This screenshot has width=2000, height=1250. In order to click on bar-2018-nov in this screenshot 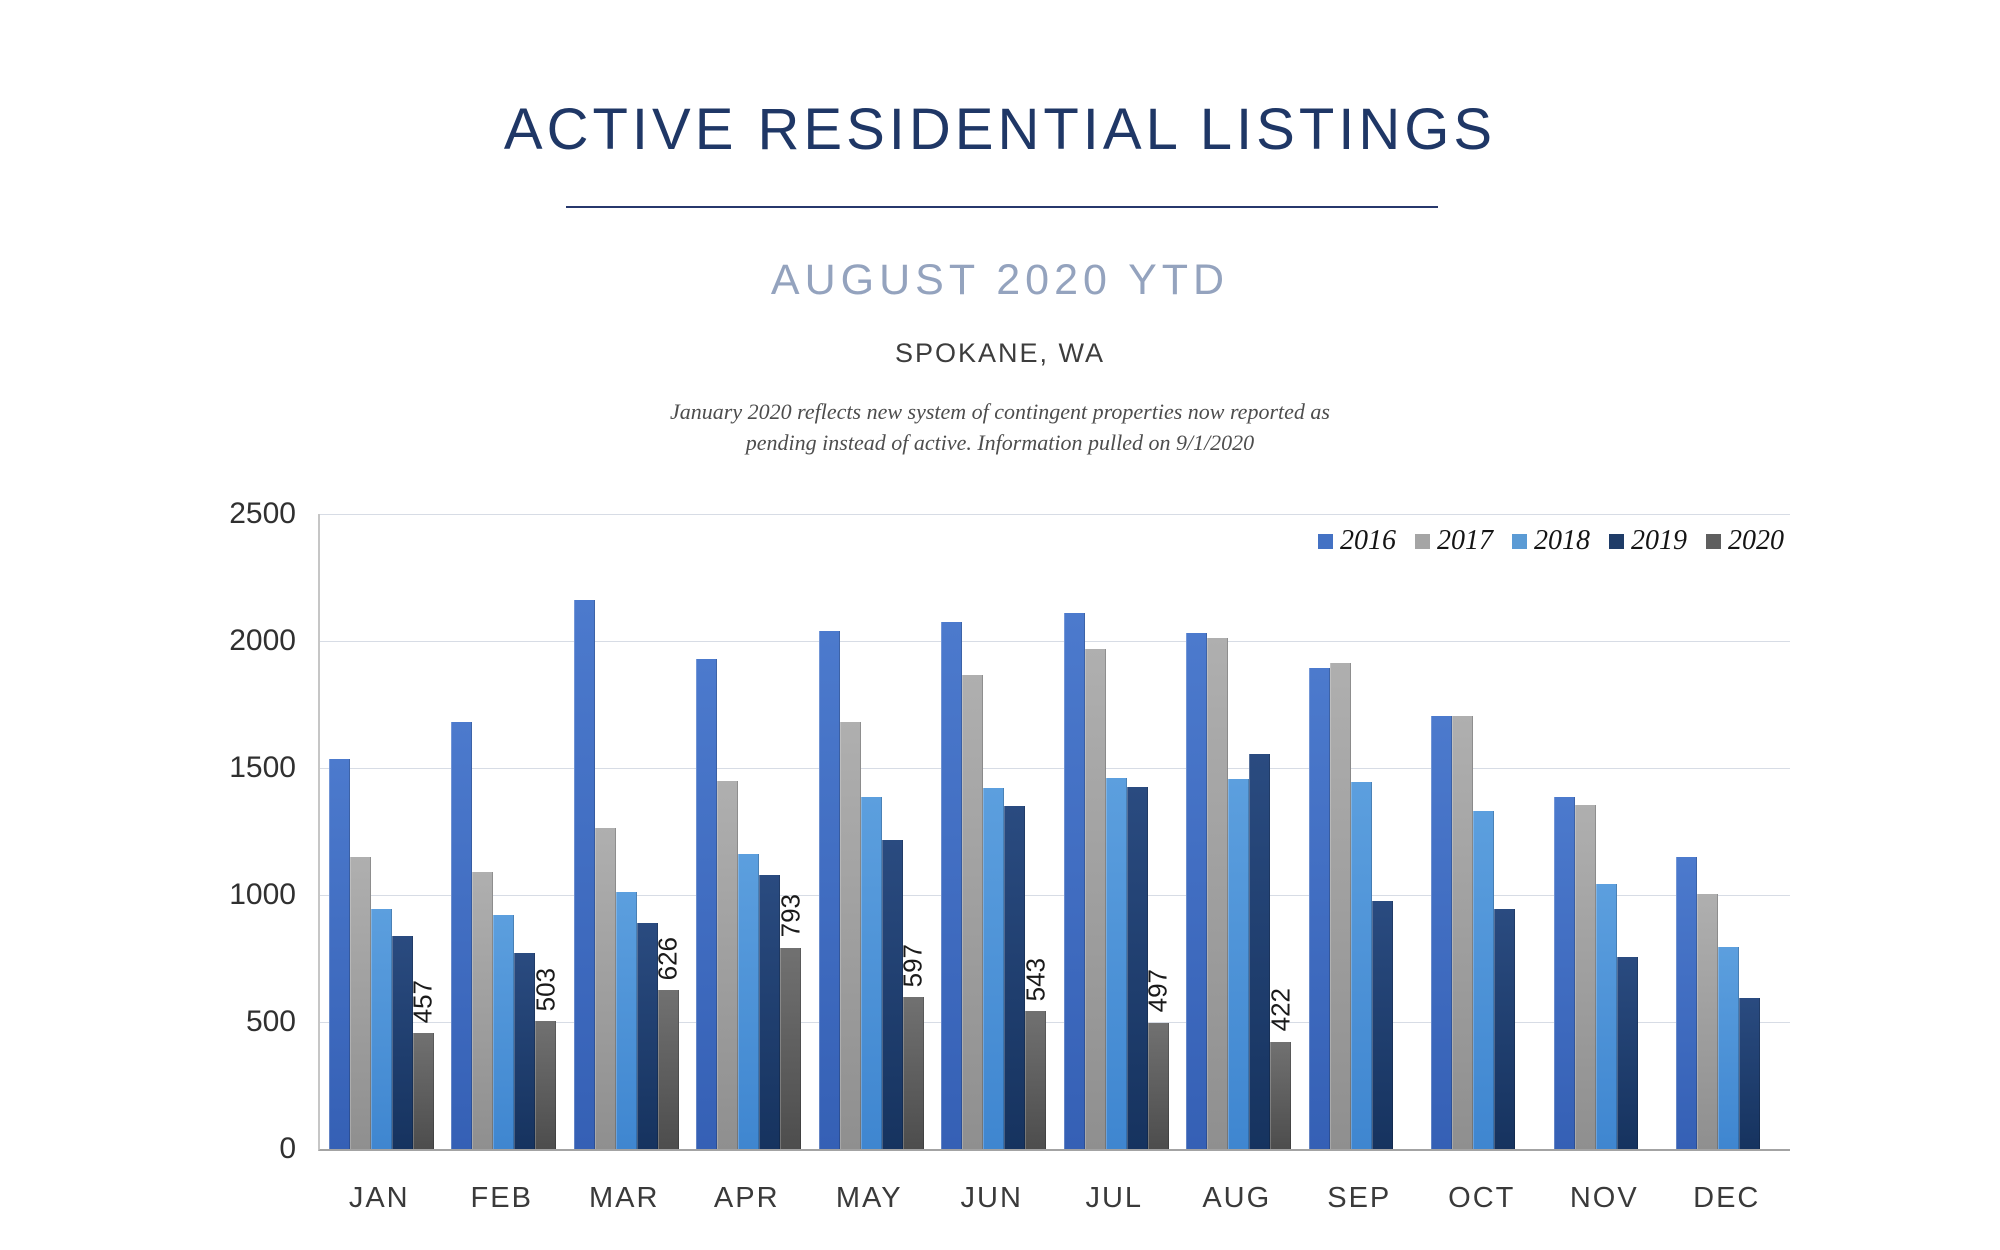, I will do `click(1606, 1016)`.